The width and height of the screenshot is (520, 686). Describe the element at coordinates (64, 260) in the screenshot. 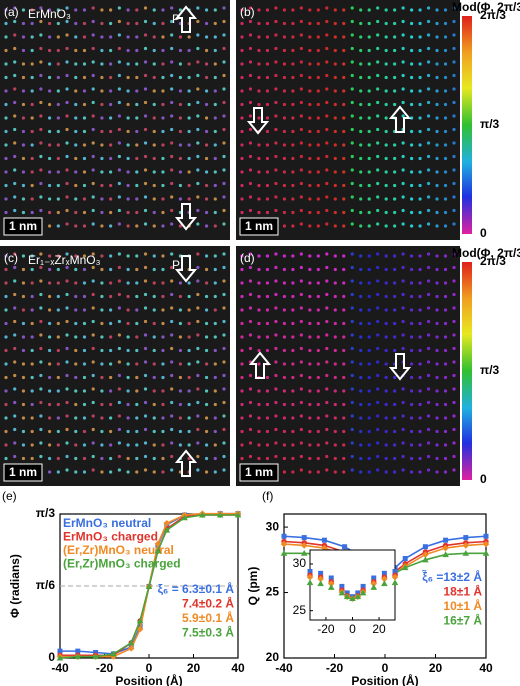

I see `sample-name: Er₁₋ₓZrₓMnO₃` at that location.